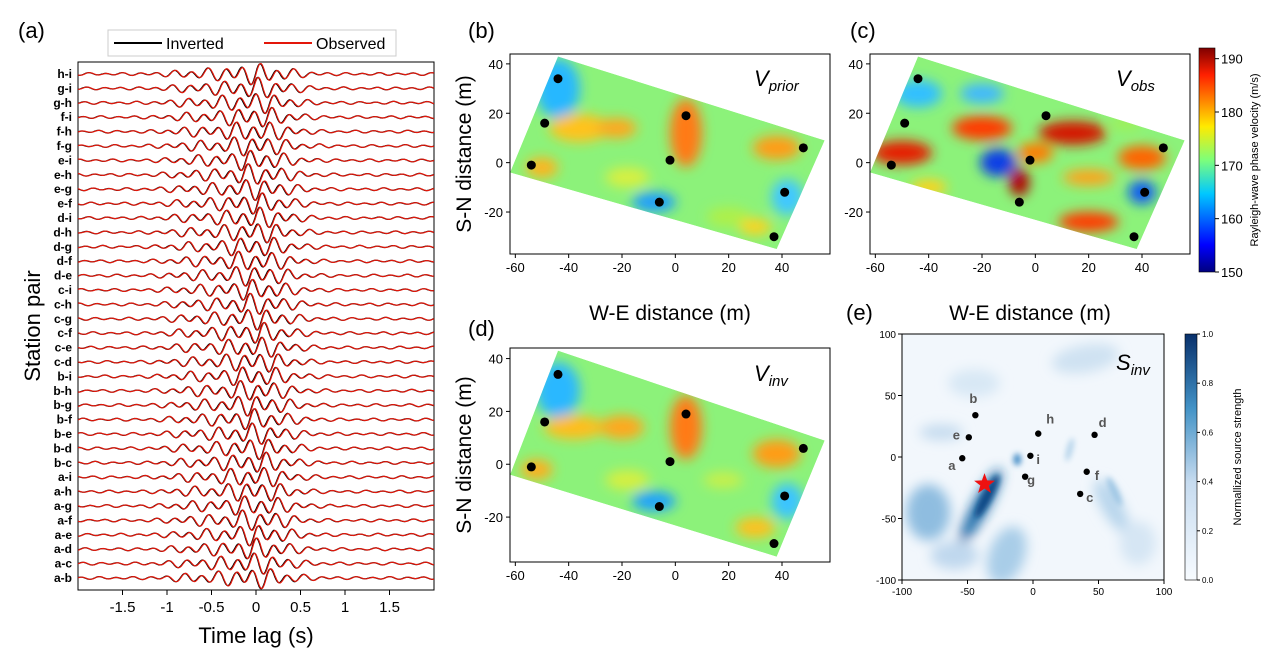 This screenshot has height=654, width=1264. I want to click on station-pair-label: b-h, so click(62, 391).